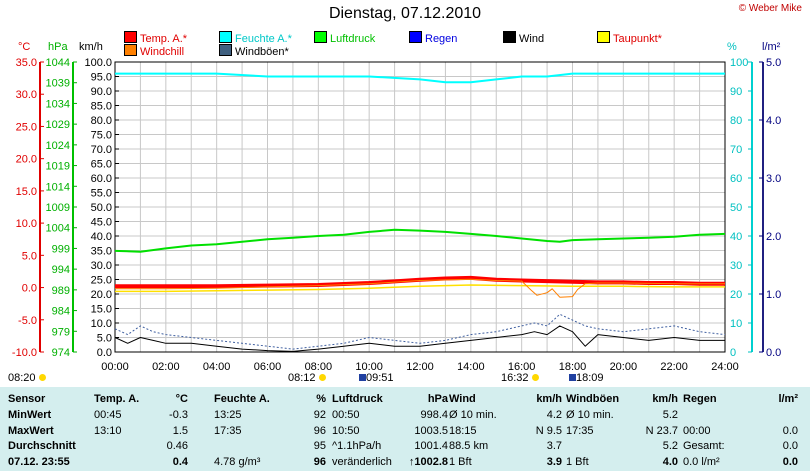  I want to click on pressure-tick-label: 984, so click(61, 312).